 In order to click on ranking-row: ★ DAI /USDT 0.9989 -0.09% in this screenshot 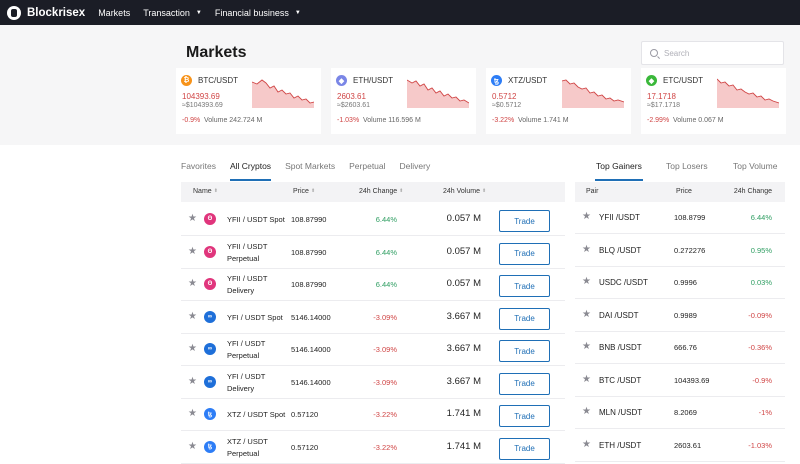, I will do `click(680, 316)`.